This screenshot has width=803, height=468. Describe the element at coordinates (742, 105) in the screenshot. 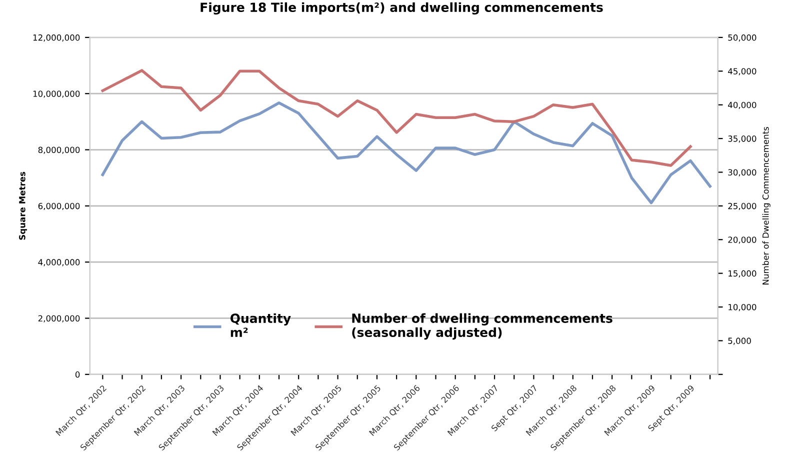

I see `y2-tick-label: 40,000` at that location.